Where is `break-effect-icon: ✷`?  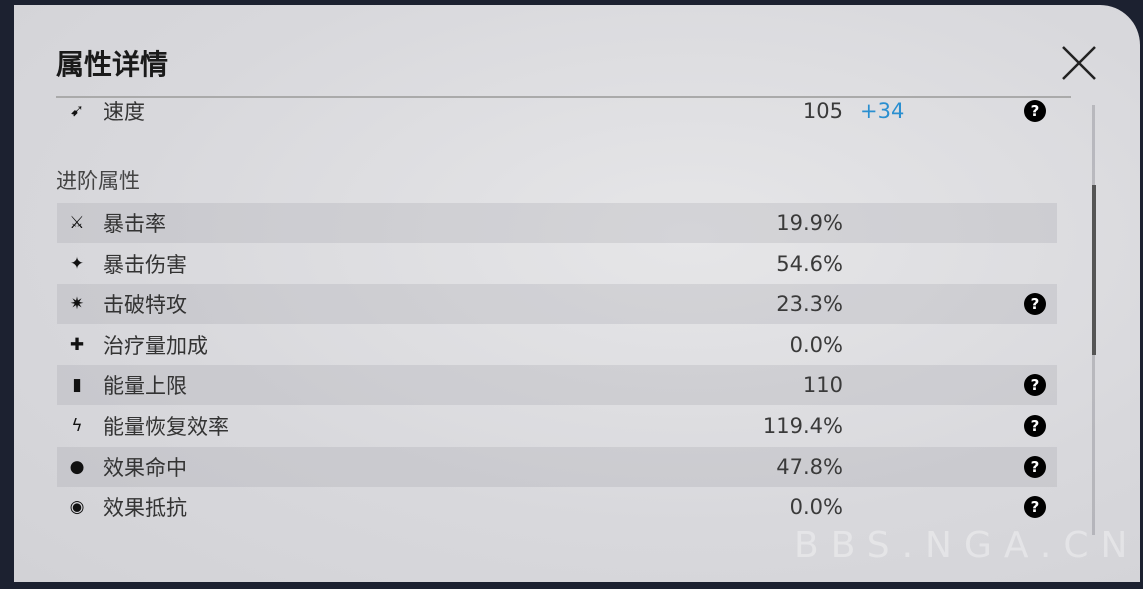 break-effect-icon: ✷ is located at coordinates (77, 304).